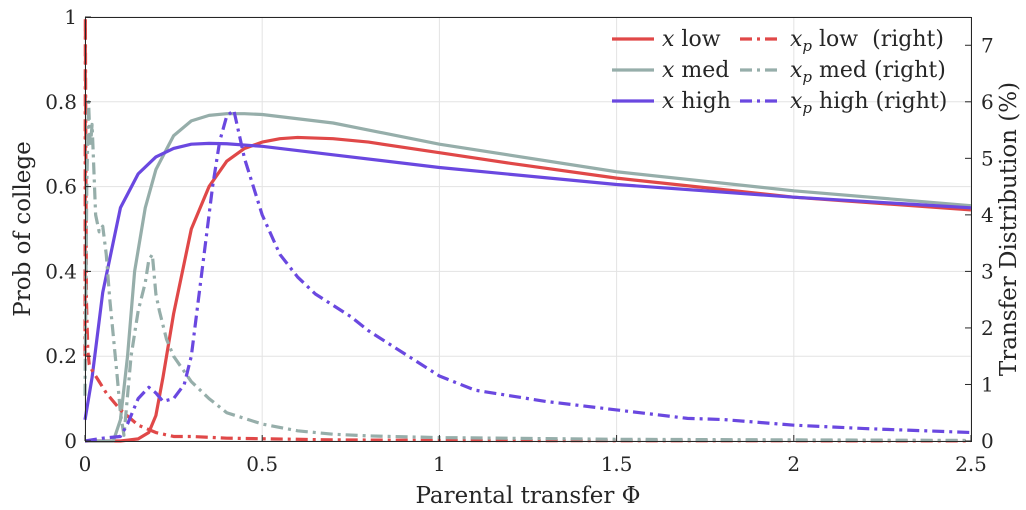 The height and width of the screenshot is (510, 1026). Describe the element at coordinates (987, 441) in the screenshot. I see `y-right-tick-label: 0` at that location.